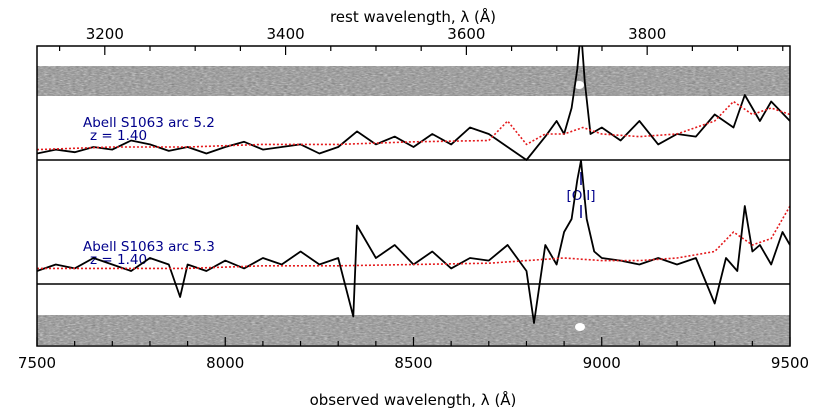  Describe the element at coordinates (225, 363) in the screenshot. I see `bottom-tick-label: 8000` at that location.